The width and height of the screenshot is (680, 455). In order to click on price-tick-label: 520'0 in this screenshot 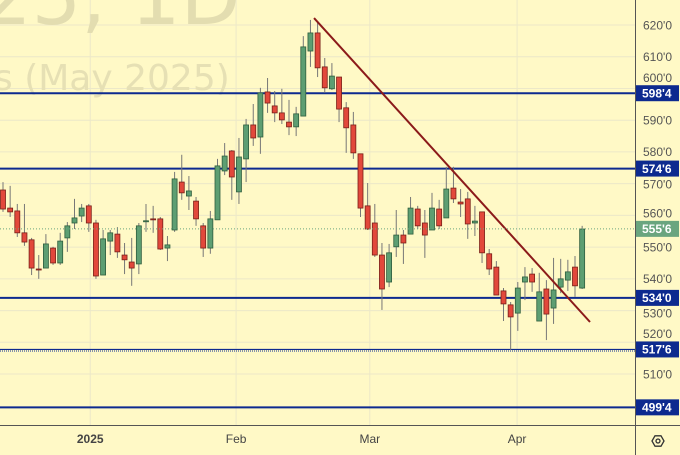, I will do `click(657, 334)`.